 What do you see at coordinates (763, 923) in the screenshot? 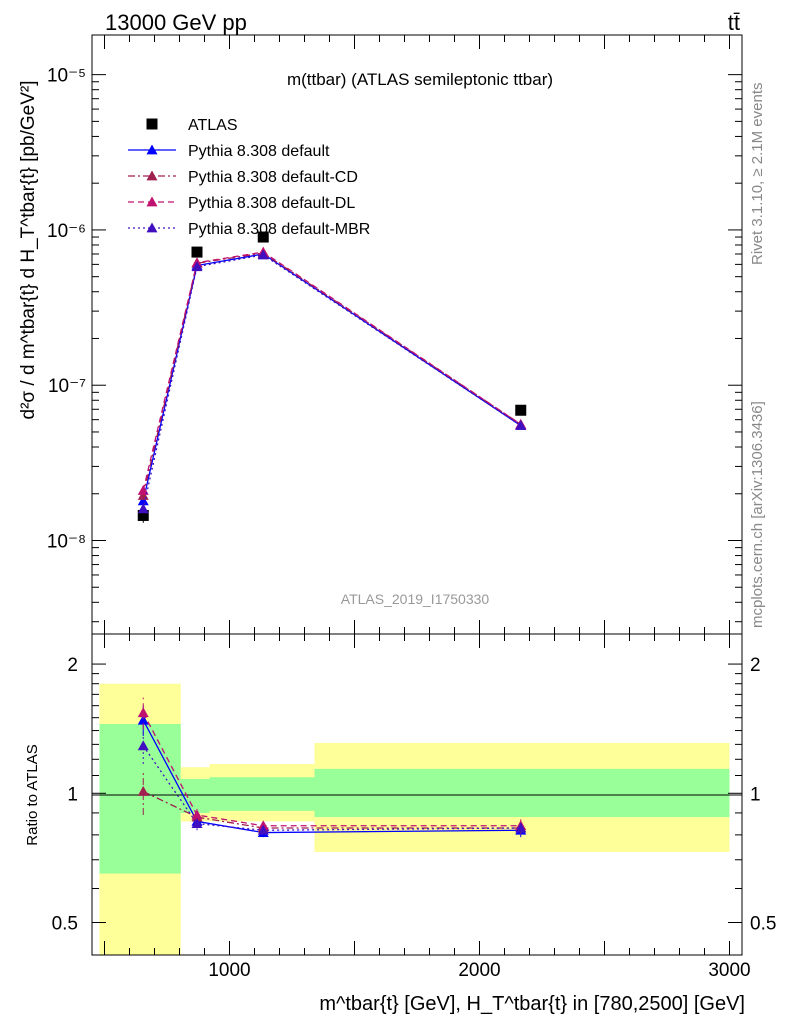
I see `ratio-y-tick-label-right: 0.5` at bounding box center [763, 923].